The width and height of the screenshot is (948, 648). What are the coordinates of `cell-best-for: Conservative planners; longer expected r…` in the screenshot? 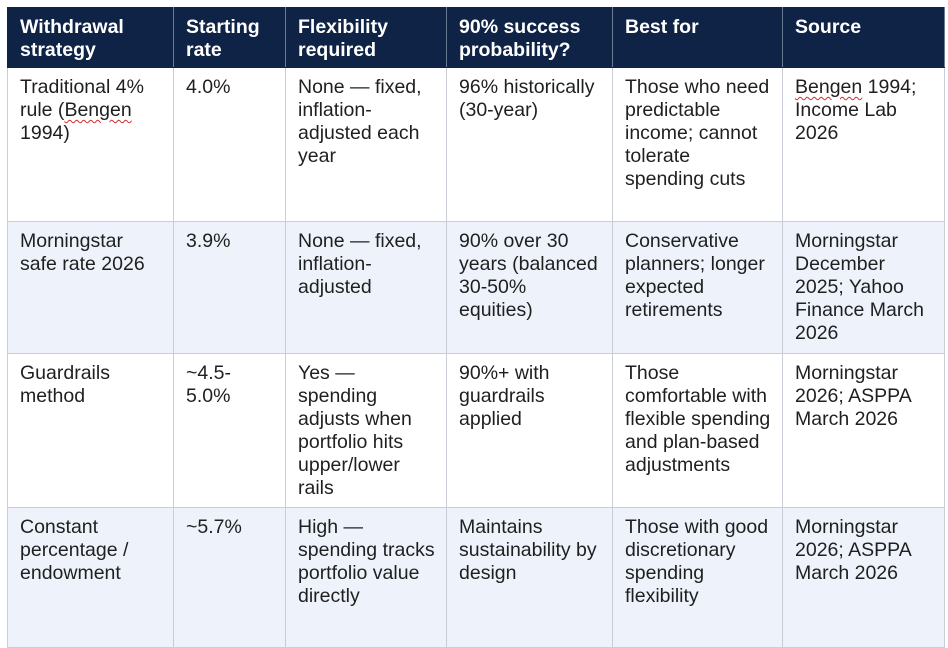 It's located at (697, 287).